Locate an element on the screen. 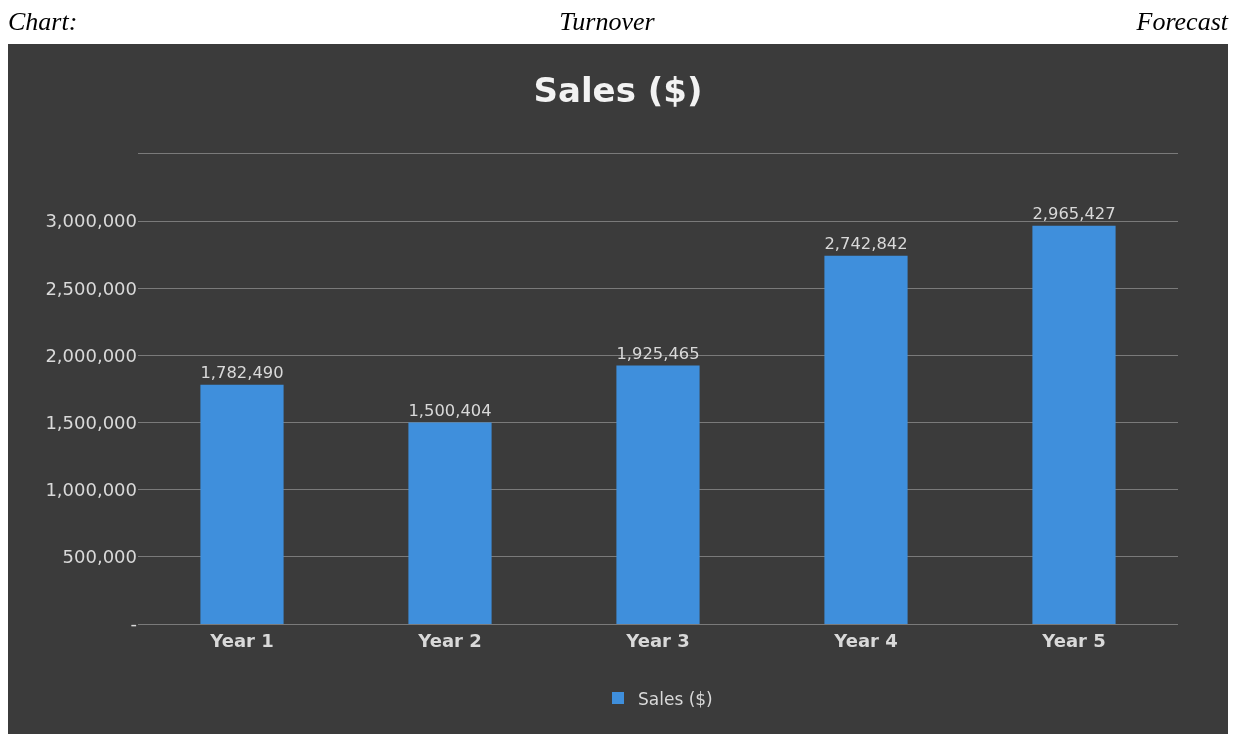 Image resolution: width=1236 pixels, height=738 pixels. x-tick-label: Year 1 is located at coordinates (241, 640).